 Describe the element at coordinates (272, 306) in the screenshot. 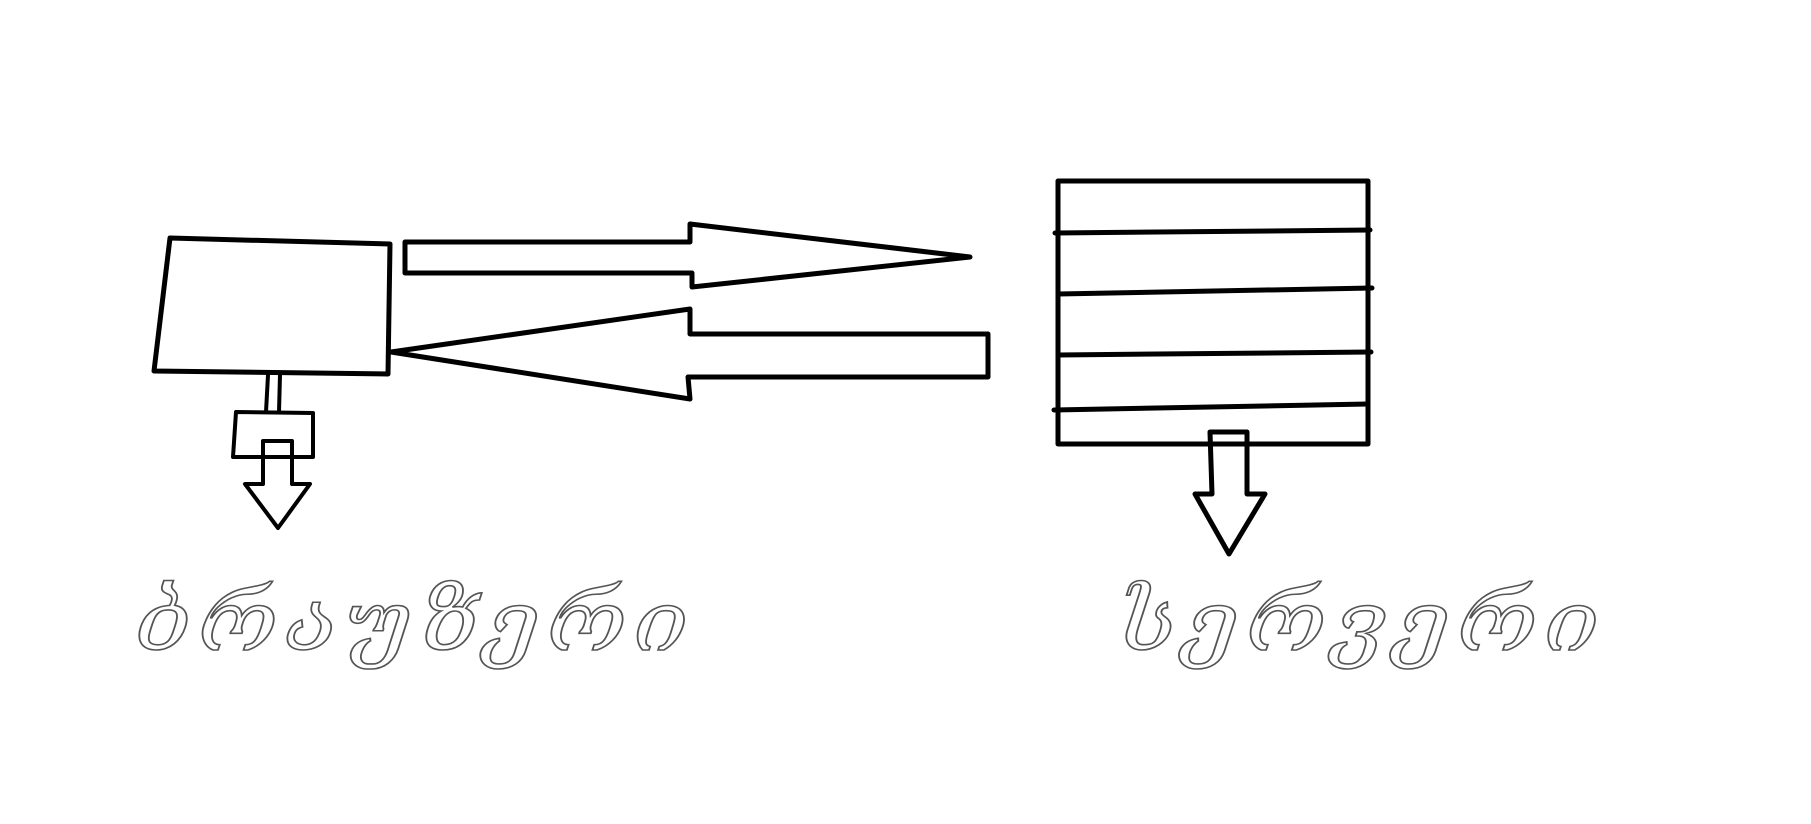

I see `browser-box` at that location.